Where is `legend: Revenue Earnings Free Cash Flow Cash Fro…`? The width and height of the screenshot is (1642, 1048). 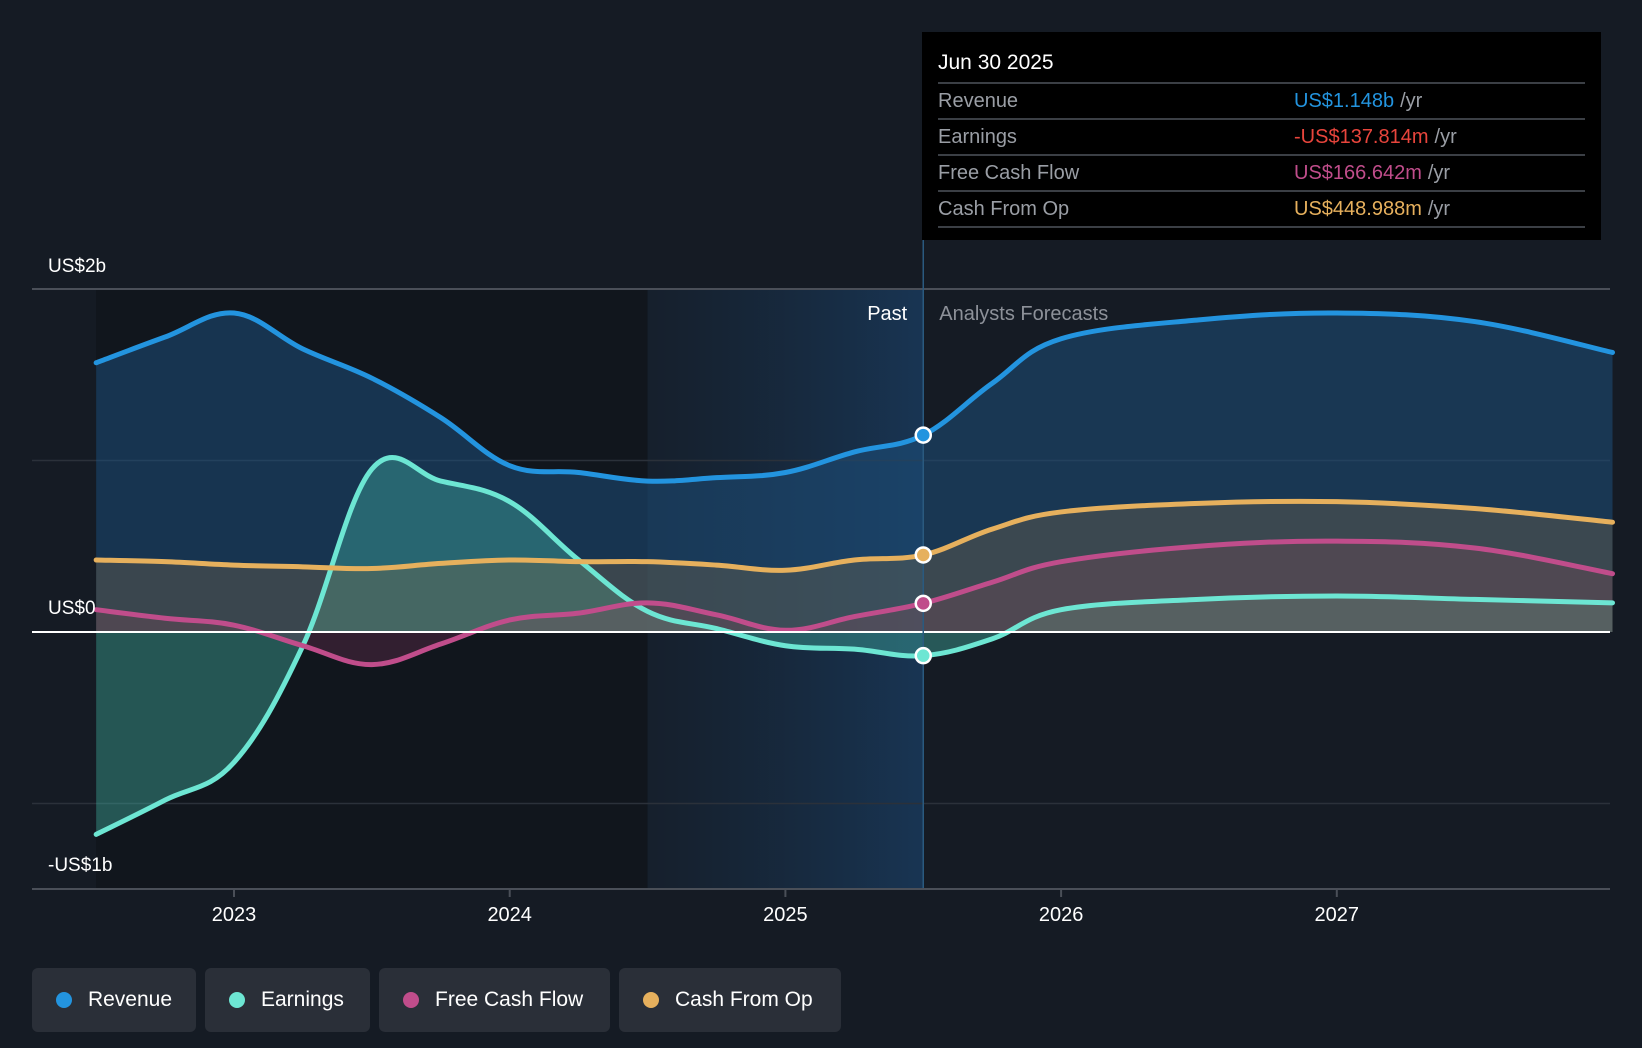 legend: Revenue Earnings Free Cash Flow Cash Fro… is located at coordinates (436, 1000).